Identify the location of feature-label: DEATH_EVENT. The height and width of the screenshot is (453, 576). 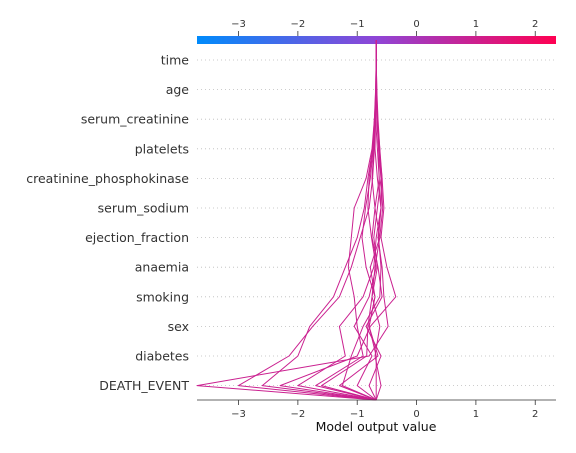
(144, 385).